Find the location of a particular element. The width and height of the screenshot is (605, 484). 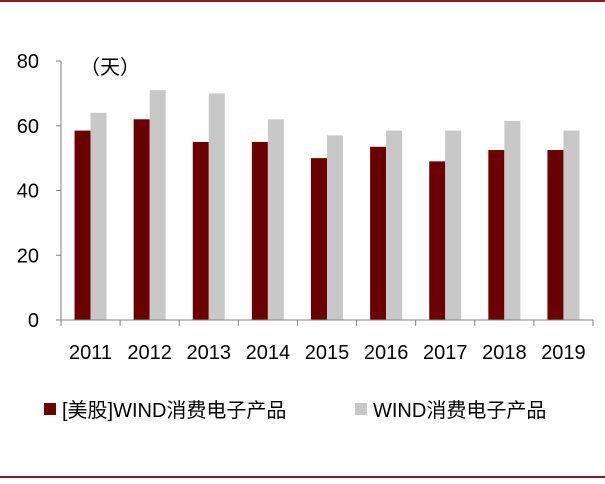

unit-label: （天） is located at coordinates (110, 67).